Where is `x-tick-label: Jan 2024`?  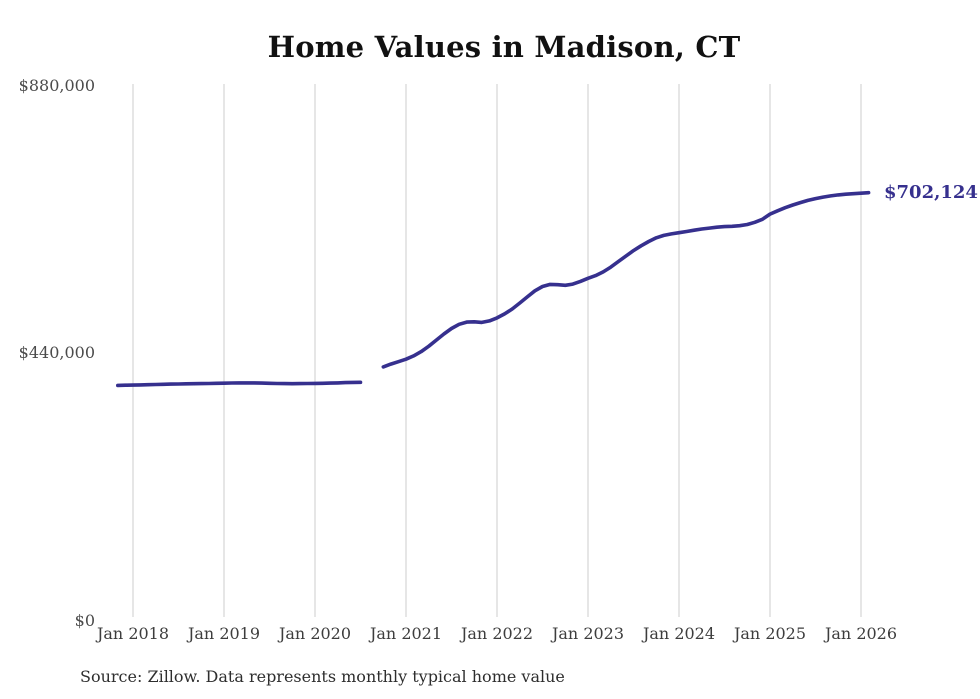
x-tick-label: Jan 2024 is located at coordinates (679, 633).